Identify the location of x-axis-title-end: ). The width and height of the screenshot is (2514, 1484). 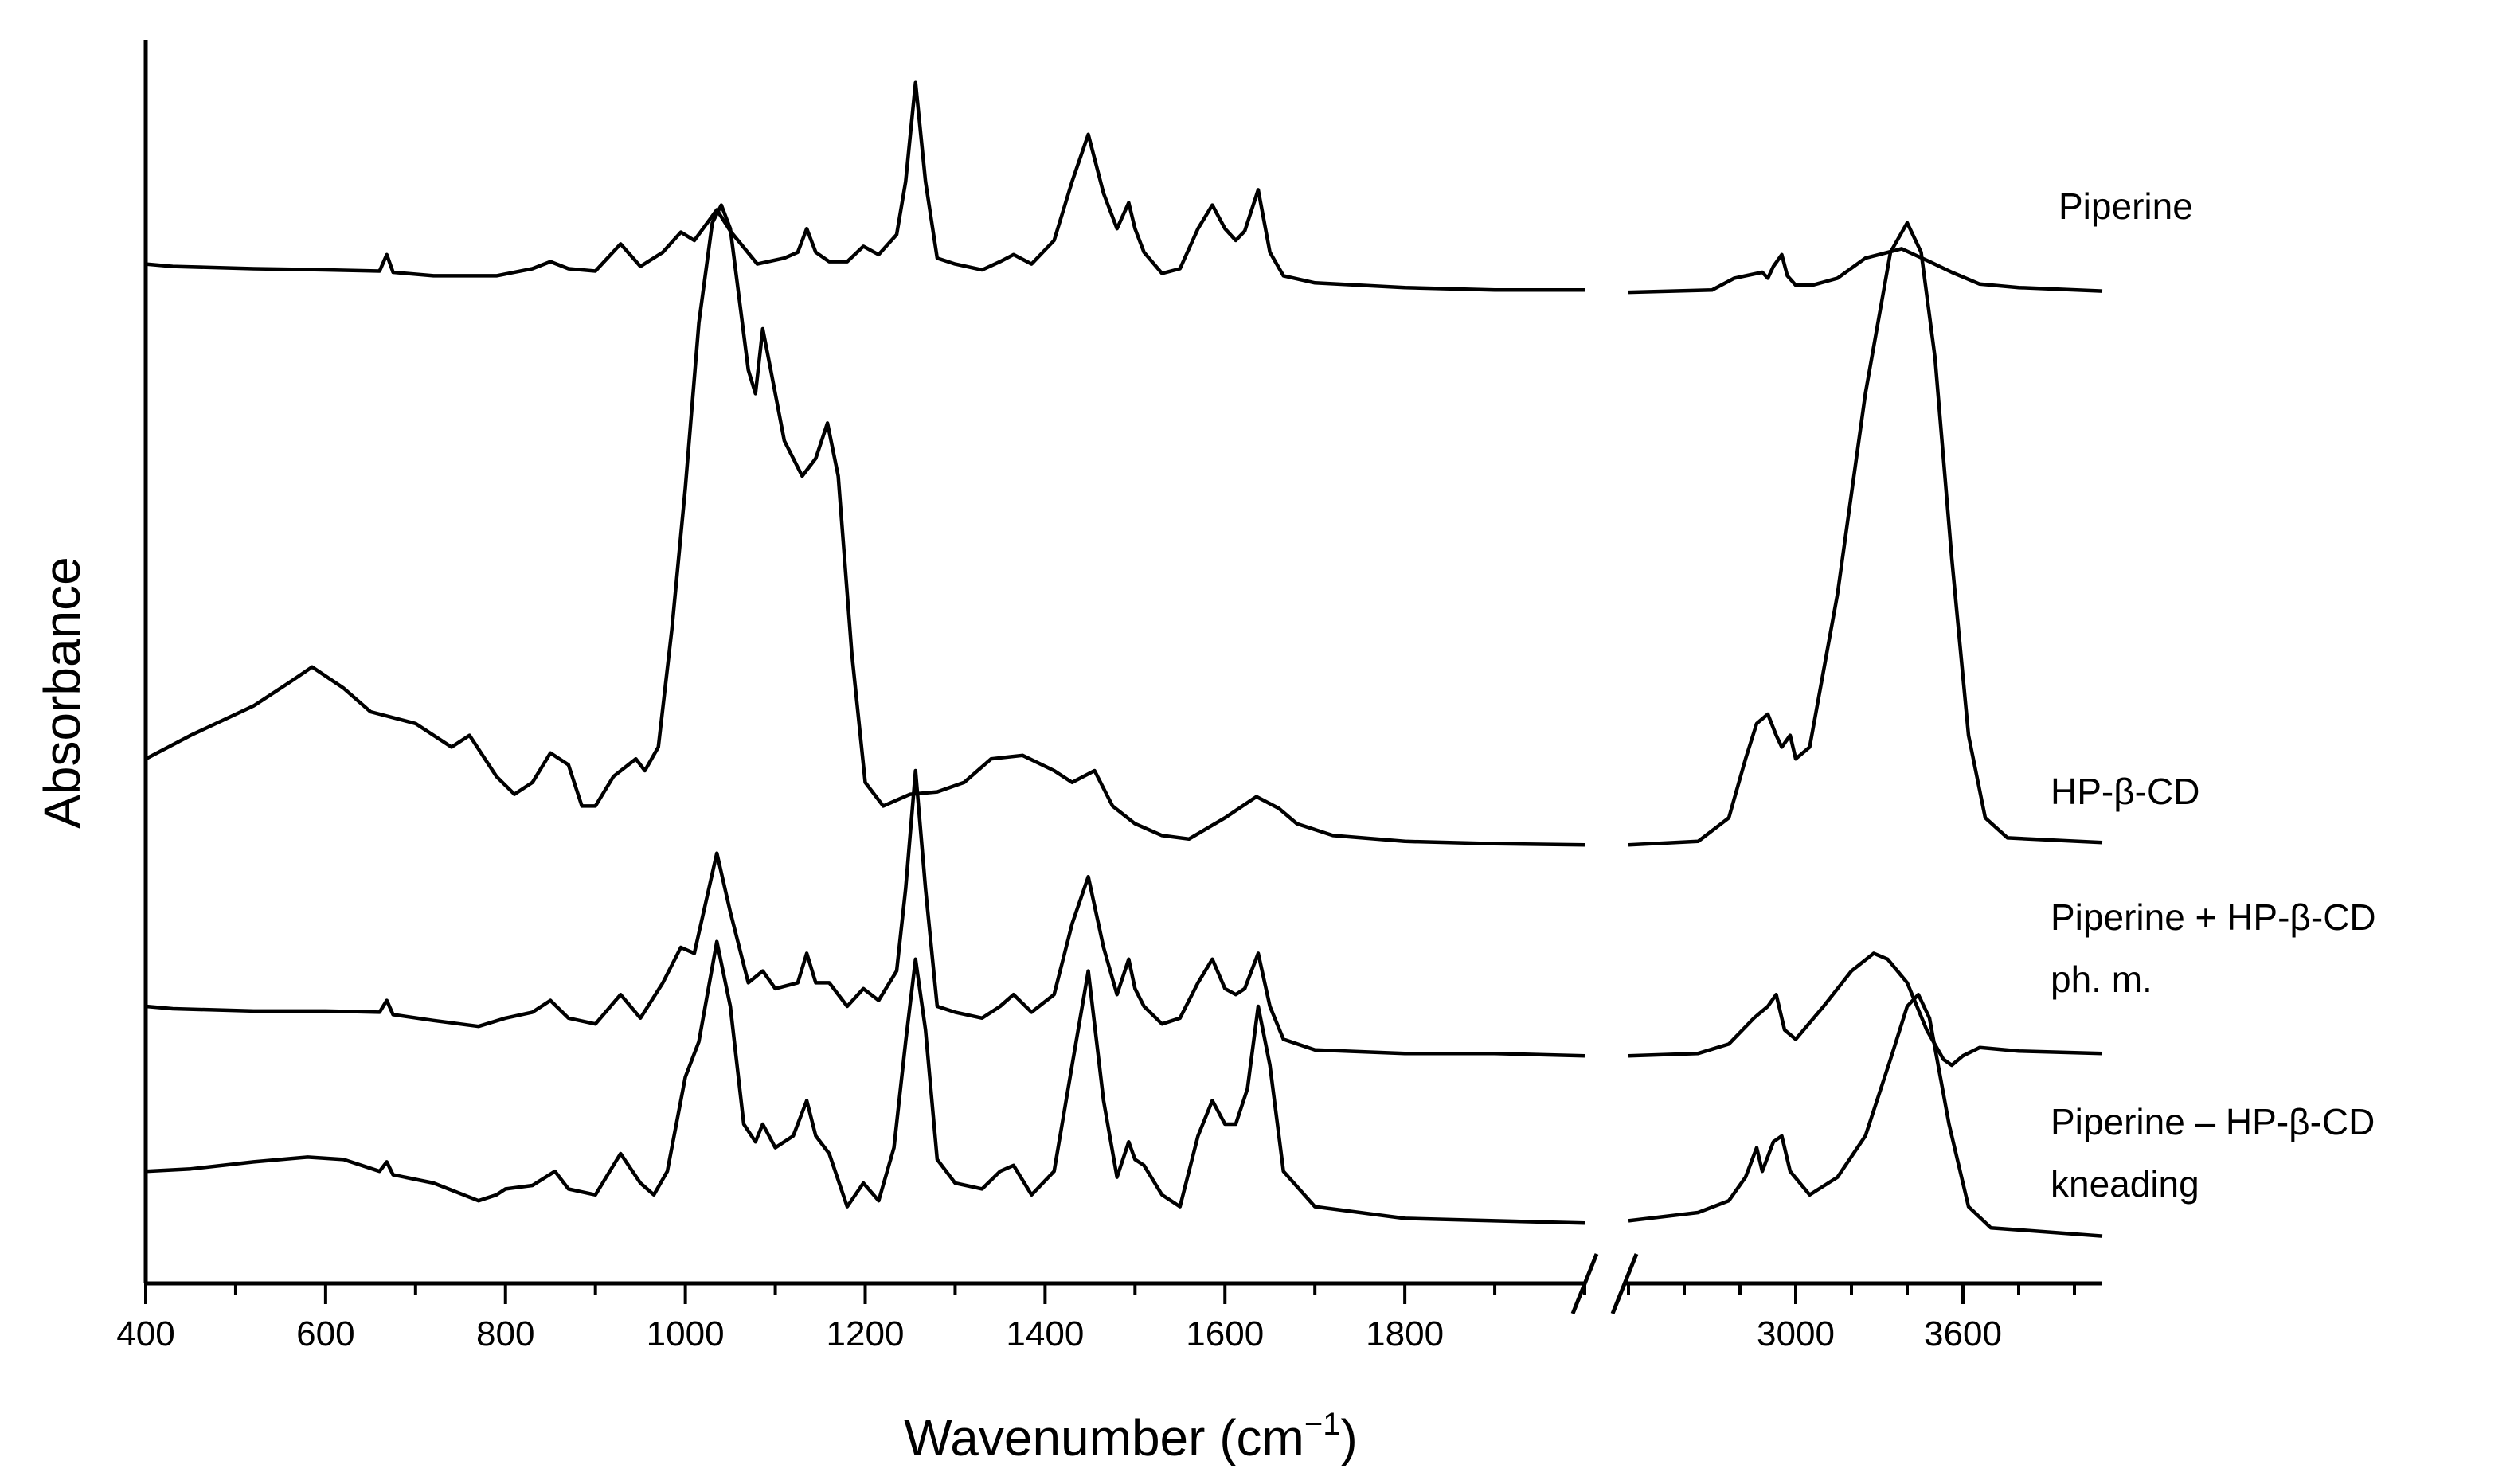
(1348, 1437).